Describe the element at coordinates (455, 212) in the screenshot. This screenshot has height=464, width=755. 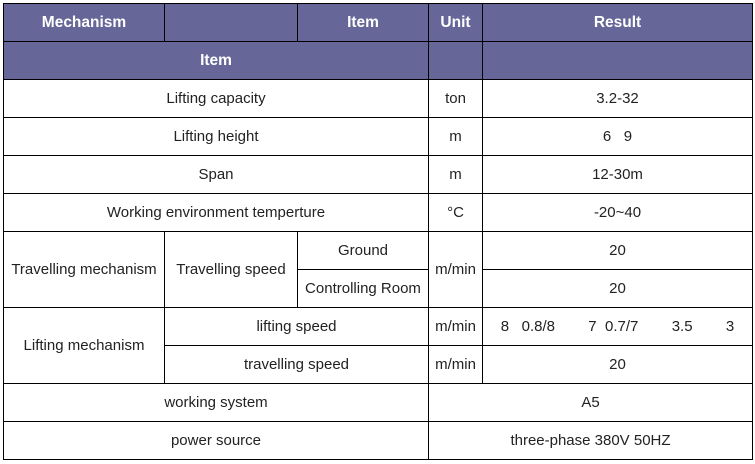
I see `unit-cell: °C` at that location.